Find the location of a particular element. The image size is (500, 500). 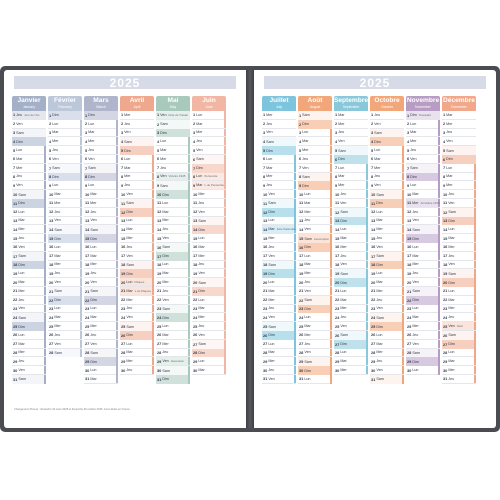

day-row: 7 Sam is located at coordinates (65, 168).